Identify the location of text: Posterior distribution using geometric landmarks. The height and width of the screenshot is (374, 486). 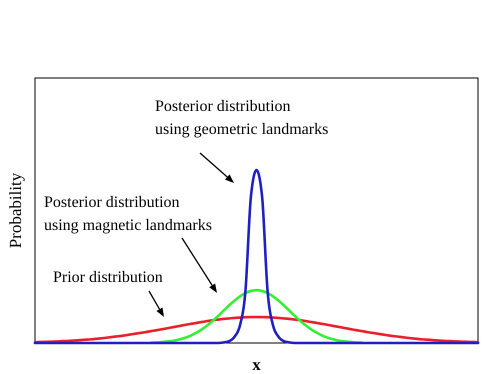
(241, 118).